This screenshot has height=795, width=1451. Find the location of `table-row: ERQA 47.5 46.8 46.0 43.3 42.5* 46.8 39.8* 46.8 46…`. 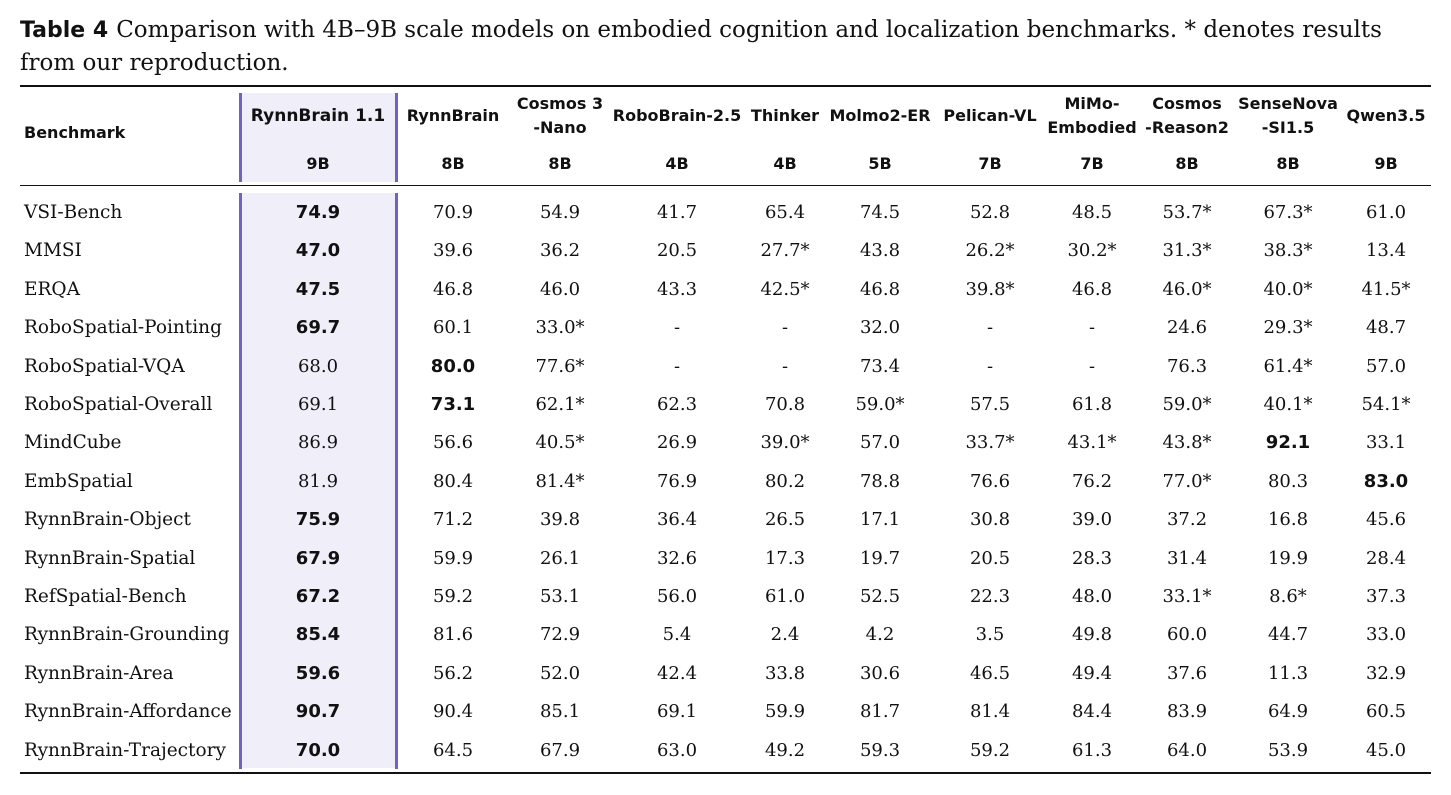

table-row: ERQA 47.5 46.8 46.0 43.3 42.5* 46.8 39.8* 46.8 46… is located at coordinates (725, 290).